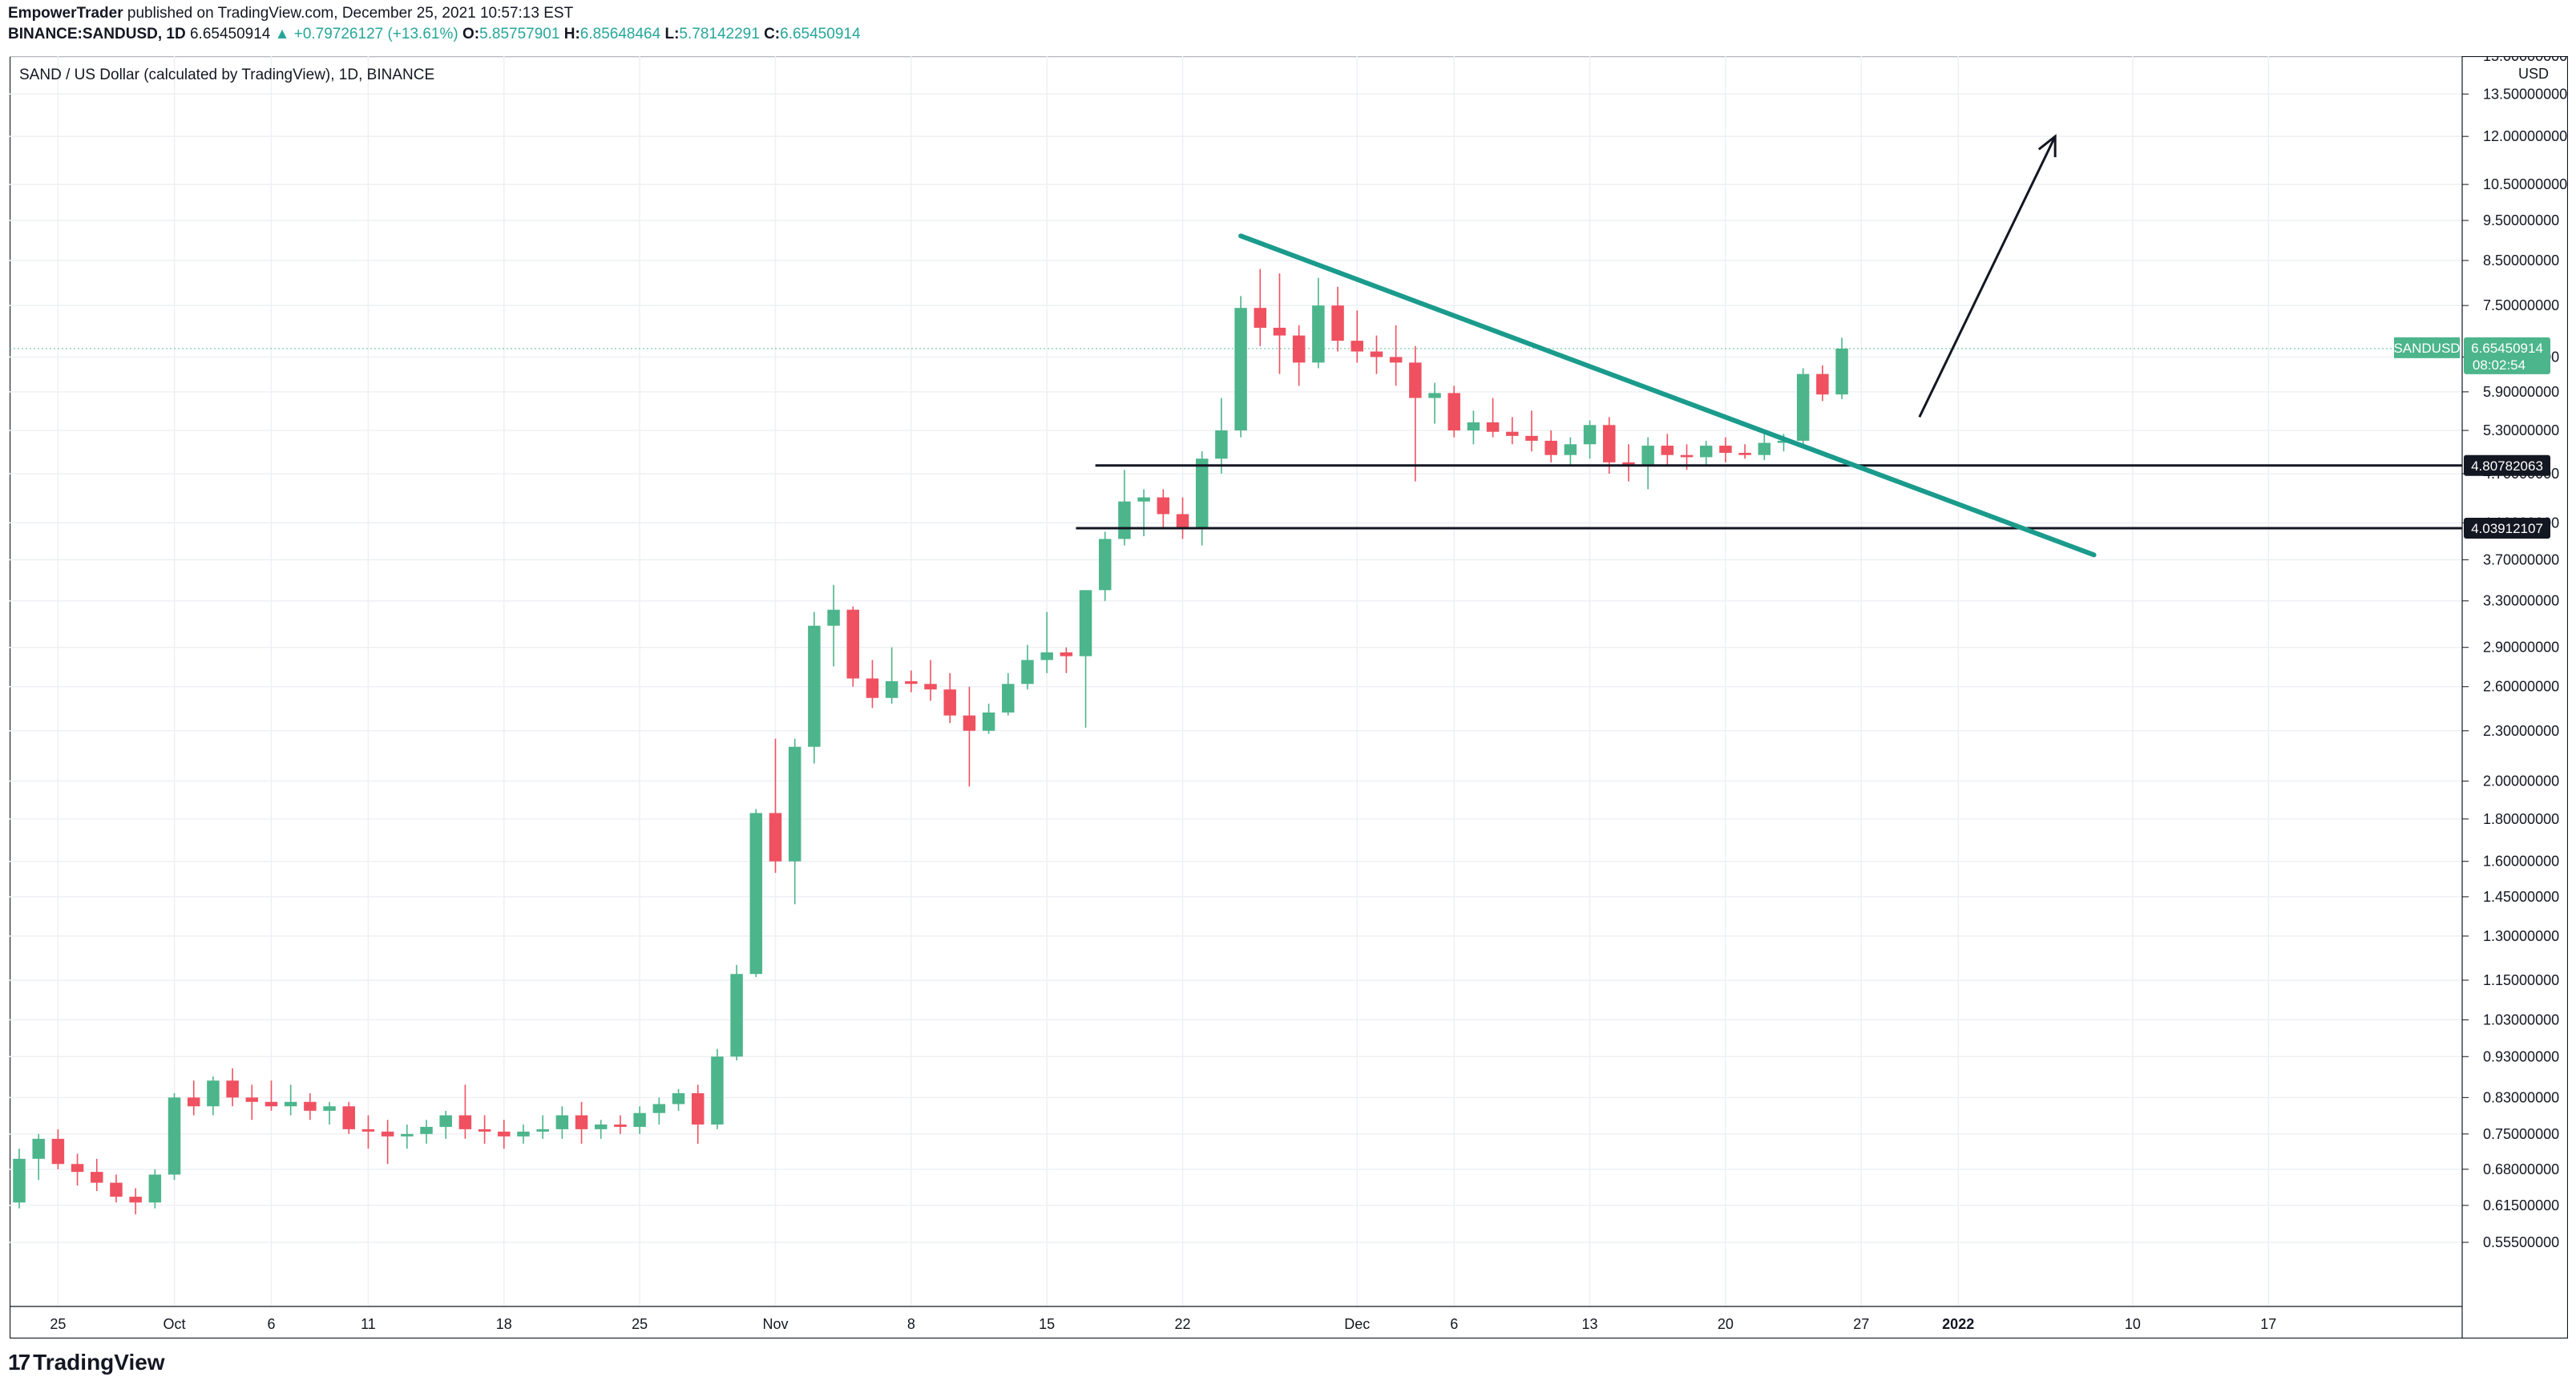 The image size is (2576, 1385). I want to click on currency-label: USD, so click(2534, 74).